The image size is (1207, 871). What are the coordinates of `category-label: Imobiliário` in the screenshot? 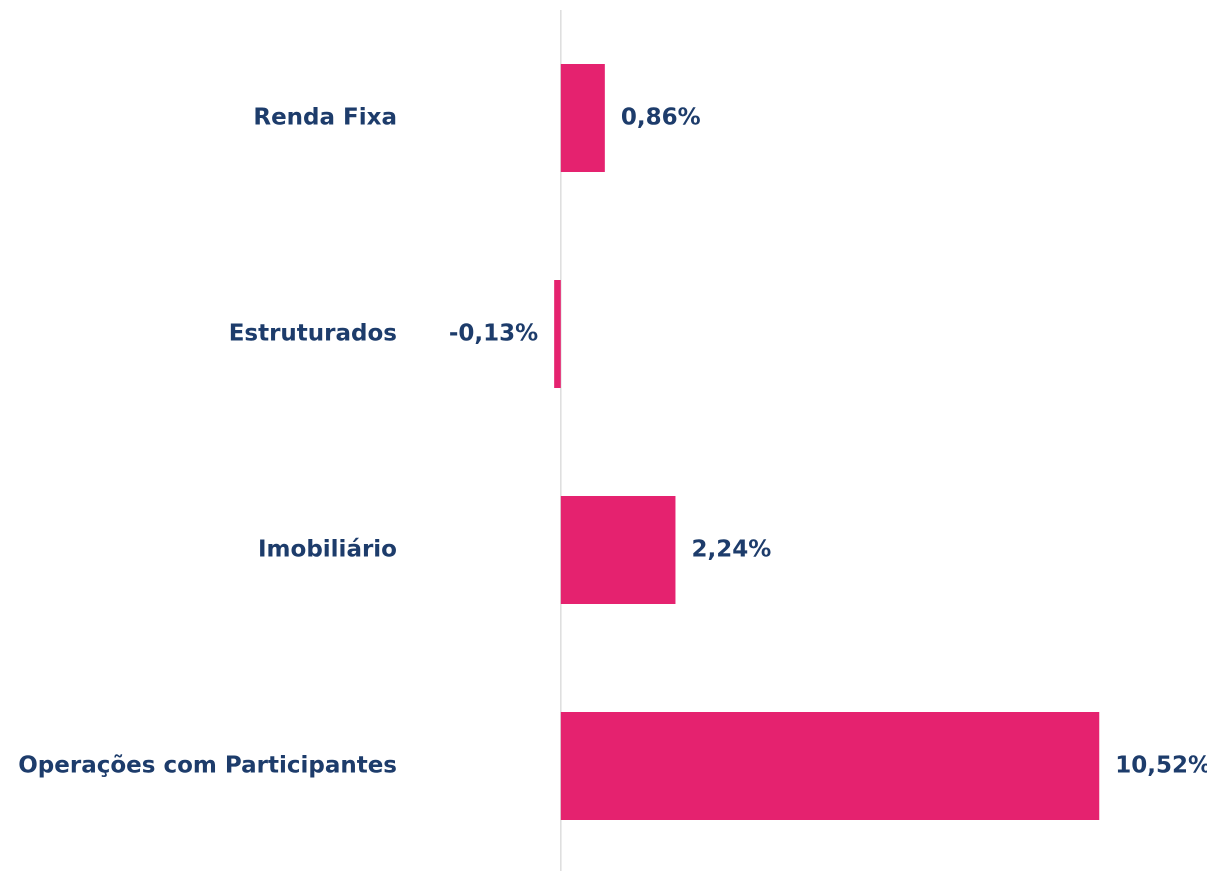 It's located at (327, 550).